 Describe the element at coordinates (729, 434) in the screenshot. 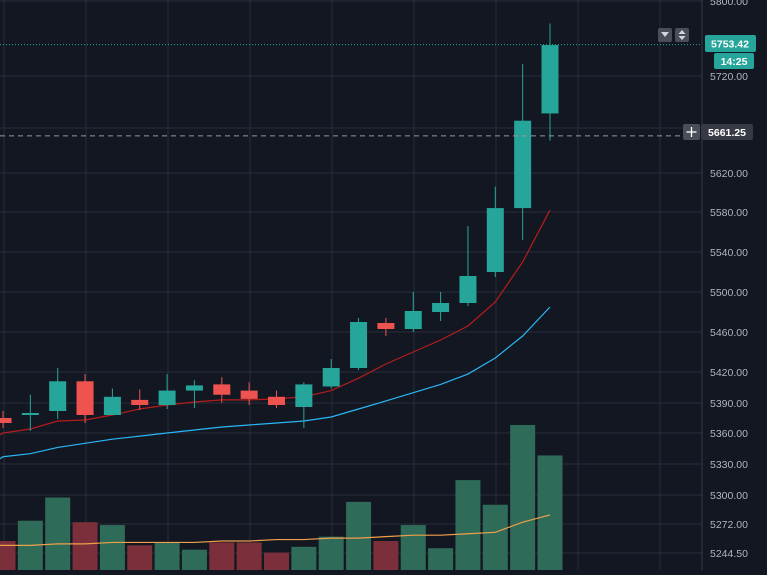

I see `price-tick-label: 5360.00` at that location.